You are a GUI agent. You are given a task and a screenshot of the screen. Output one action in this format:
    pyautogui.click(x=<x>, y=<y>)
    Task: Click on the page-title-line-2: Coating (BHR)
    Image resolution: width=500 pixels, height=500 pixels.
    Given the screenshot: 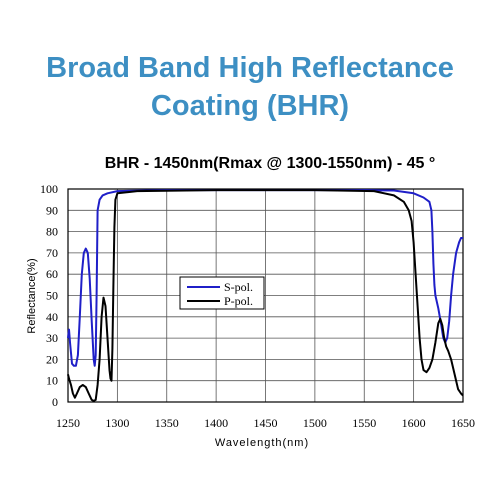 What is the action you would take?
    pyautogui.click(x=250, y=106)
    